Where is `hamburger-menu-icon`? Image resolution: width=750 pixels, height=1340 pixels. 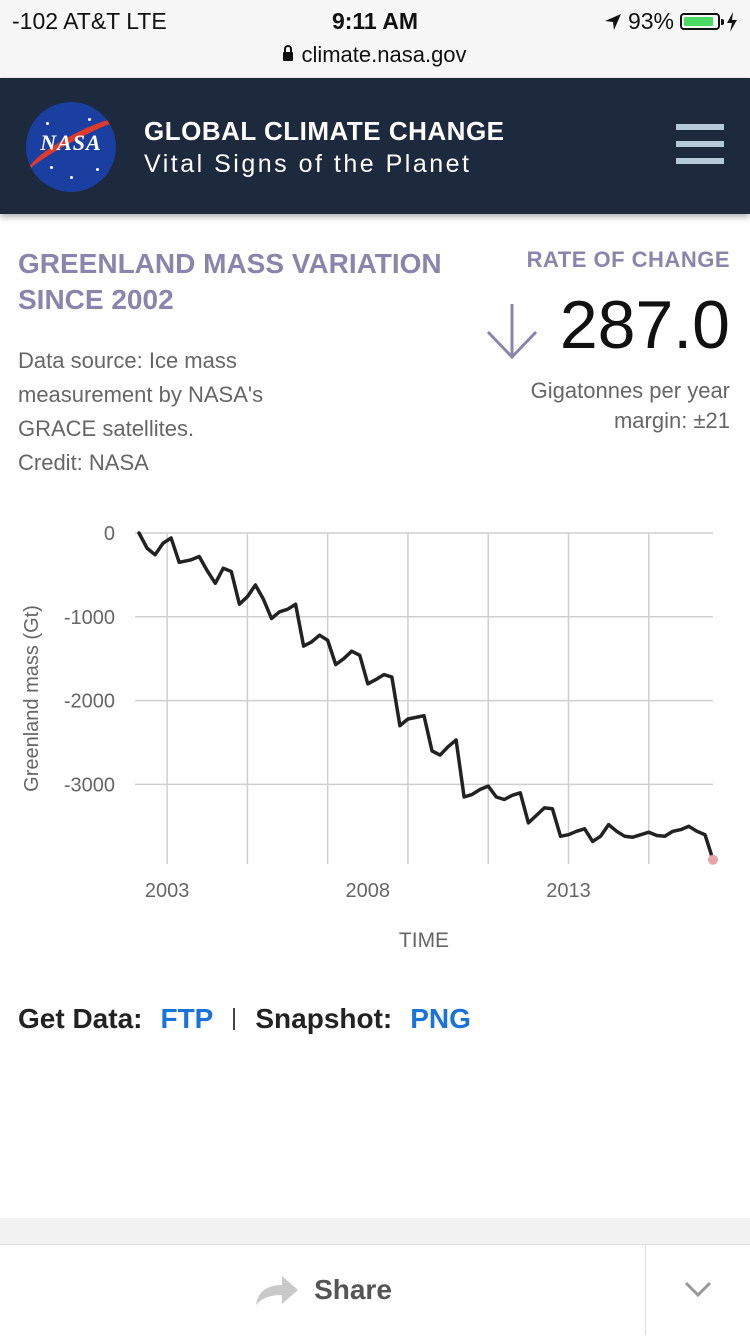 hamburger-menu-icon is located at coordinates (700, 144).